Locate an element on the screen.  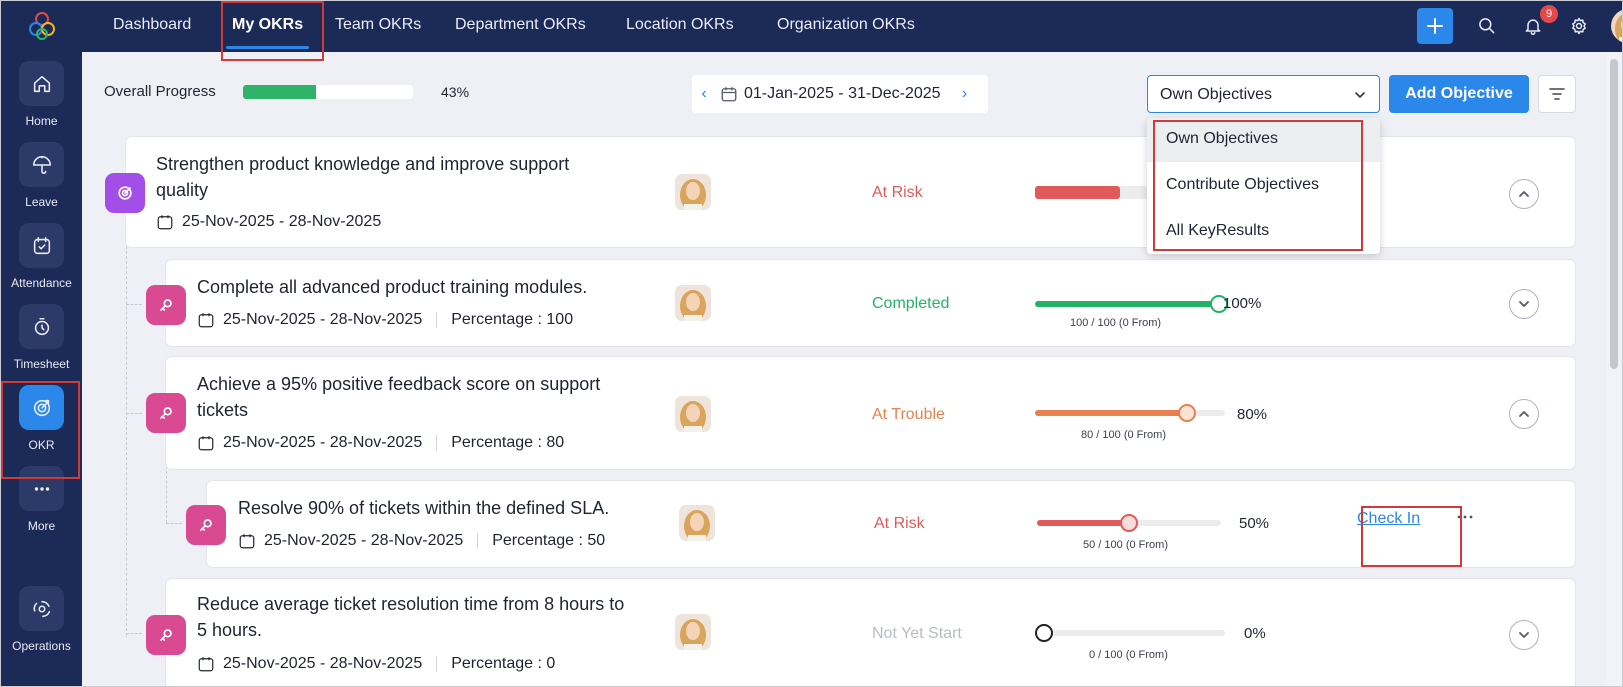
search-icon is located at coordinates (1487, 26).